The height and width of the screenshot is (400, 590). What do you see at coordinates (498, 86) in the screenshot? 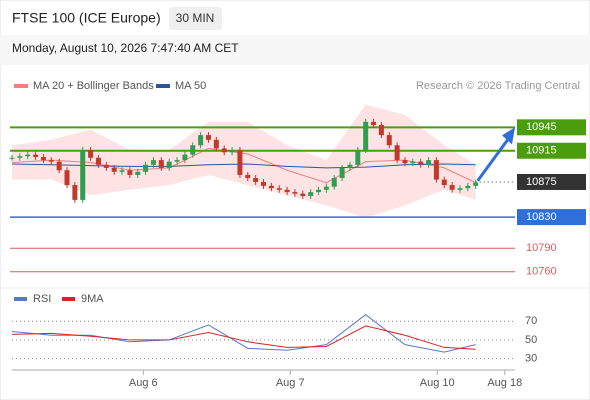
I see `credit: Research © 2026 Trading Central` at bounding box center [498, 86].